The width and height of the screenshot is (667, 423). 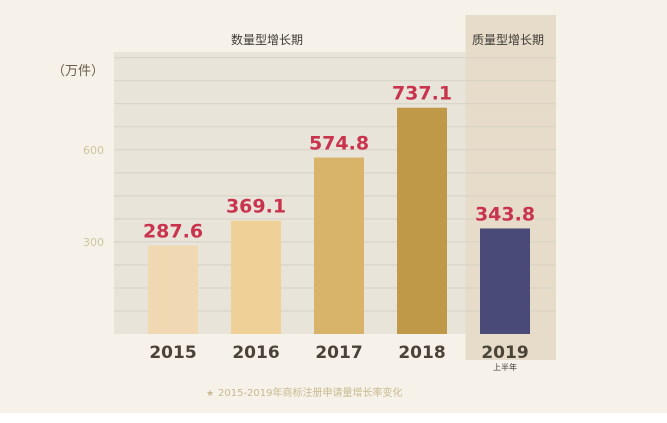 What do you see at coordinates (338, 353) in the screenshot?
I see `category-label: 2017` at bounding box center [338, 353].